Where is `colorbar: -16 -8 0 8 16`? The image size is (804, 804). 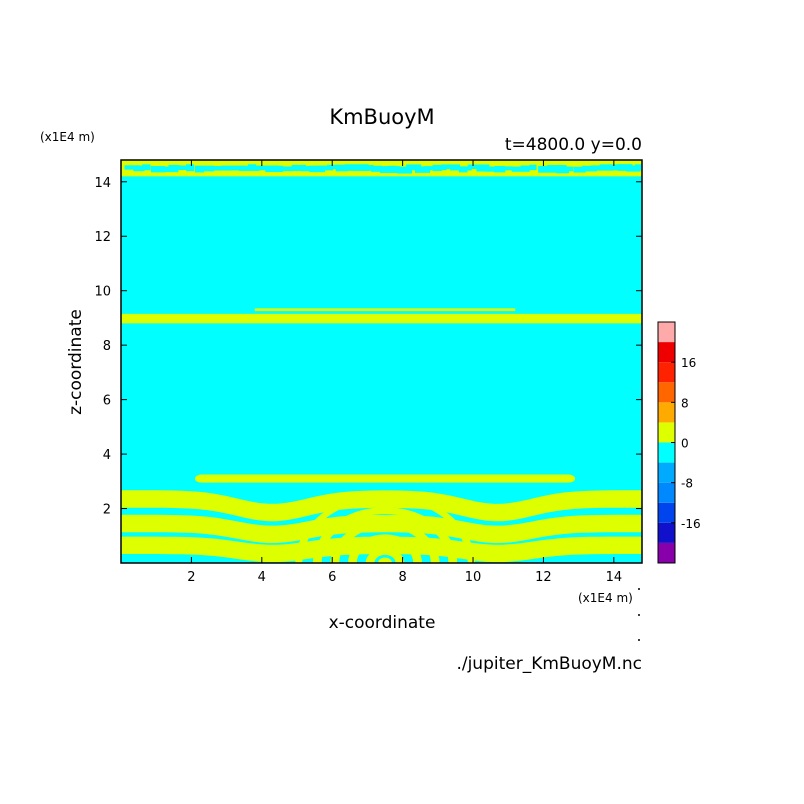 colorbar: -16 -8 0 8 16 is located at coordinates (679, 442).